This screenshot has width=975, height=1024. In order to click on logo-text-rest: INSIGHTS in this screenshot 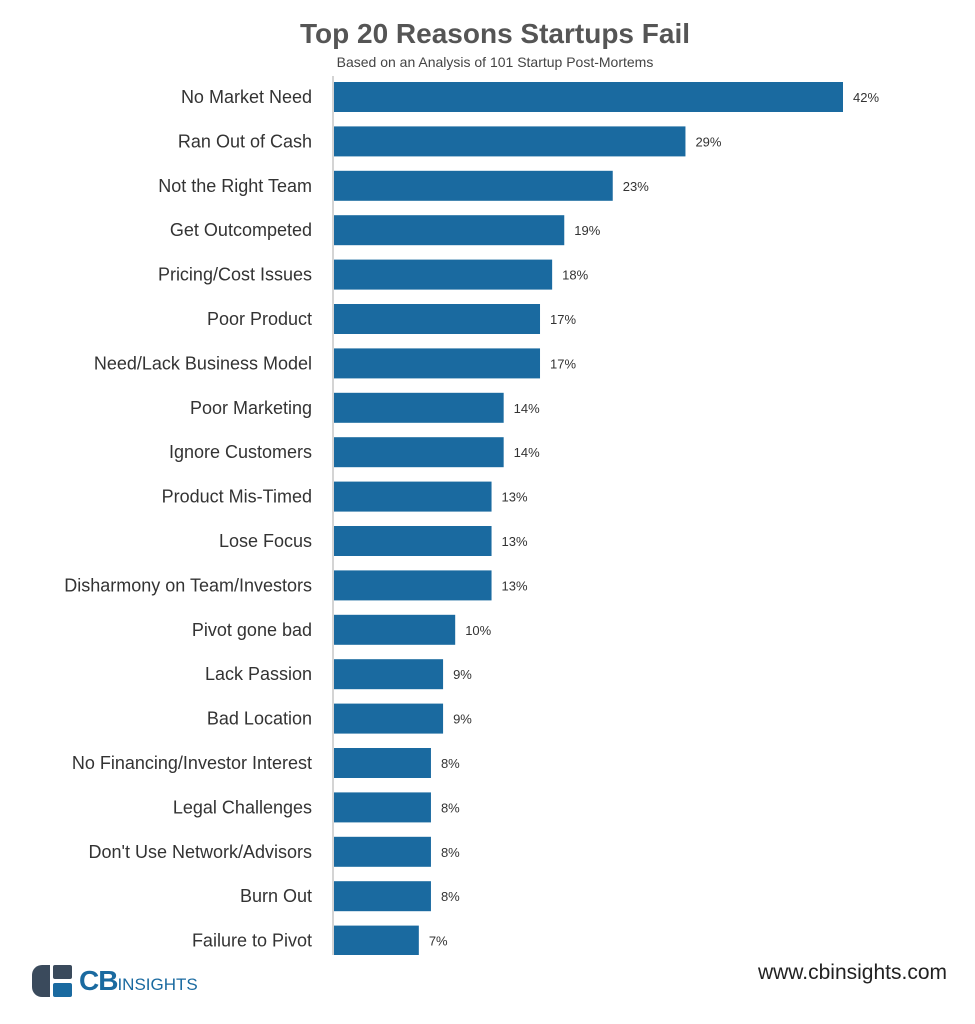, I will do `click(157, 984)`.